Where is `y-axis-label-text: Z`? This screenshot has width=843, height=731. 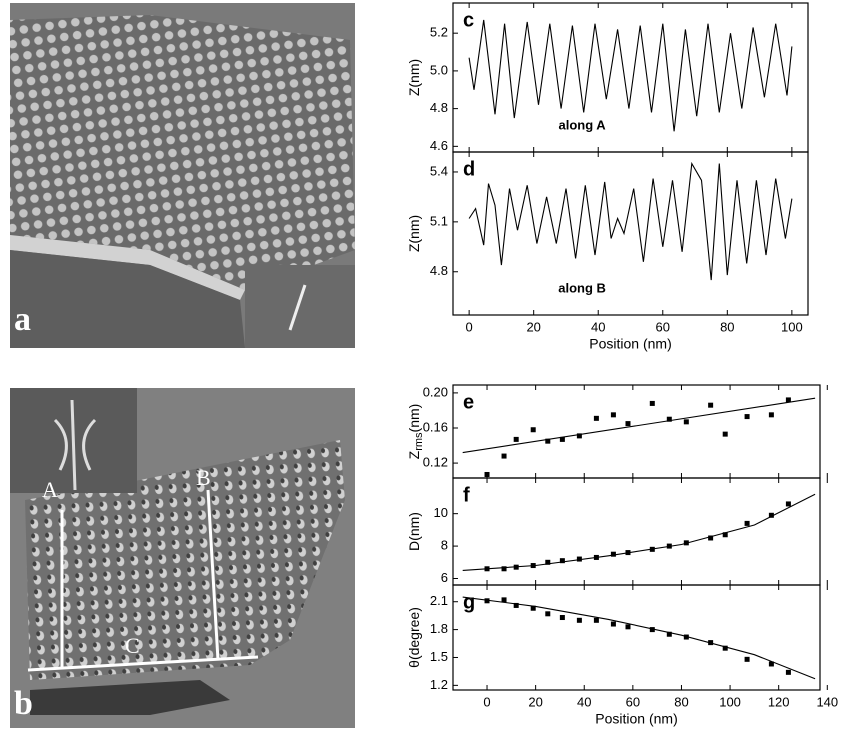 y-axis-label-text: Z is located at coordinates (414, 454).